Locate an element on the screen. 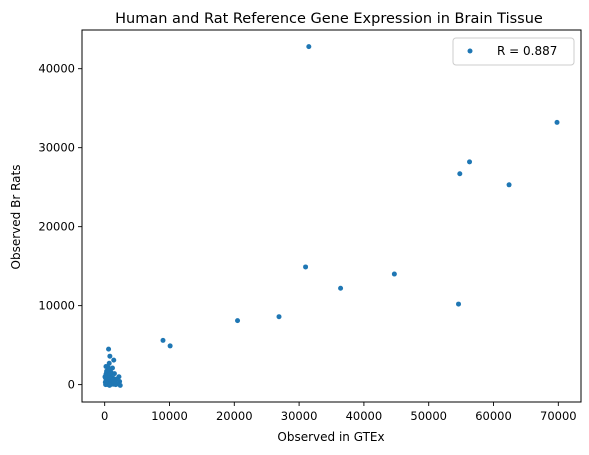 The height and width of the screenshot is (455, 589). x-tick-label: 60000 is located at coordinates (493, 416).